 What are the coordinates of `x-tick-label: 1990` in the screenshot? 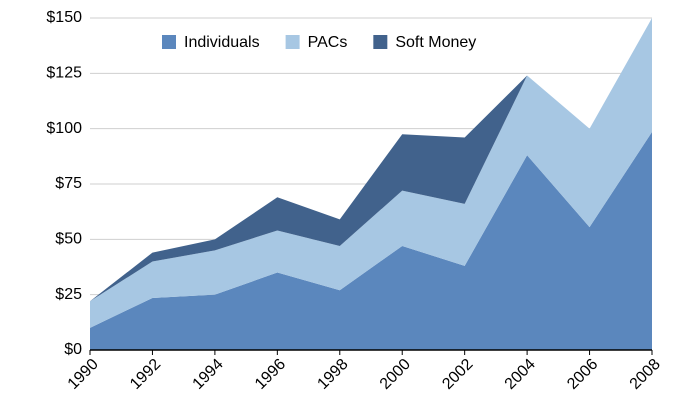 It's located at (83, 374).